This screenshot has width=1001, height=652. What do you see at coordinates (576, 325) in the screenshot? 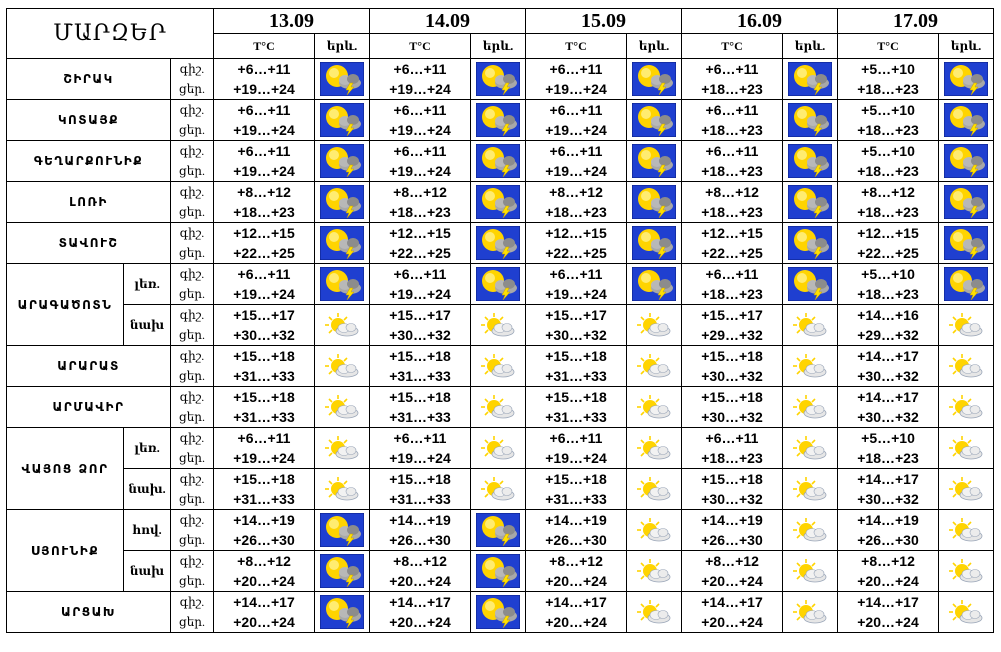
I see `temperature-cell: +15…+17 +30…+32` at bounding box center [576, 325].